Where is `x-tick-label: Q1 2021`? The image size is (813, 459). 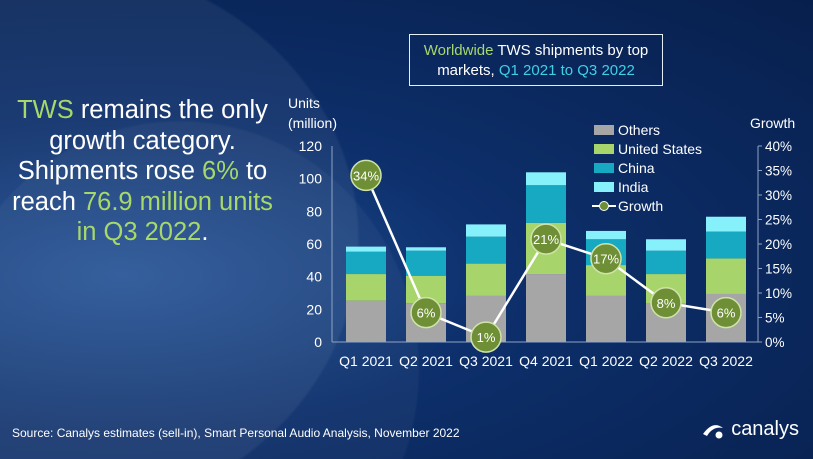 x-tick-label: Q1 2021 is located at coordinates (366, 361).